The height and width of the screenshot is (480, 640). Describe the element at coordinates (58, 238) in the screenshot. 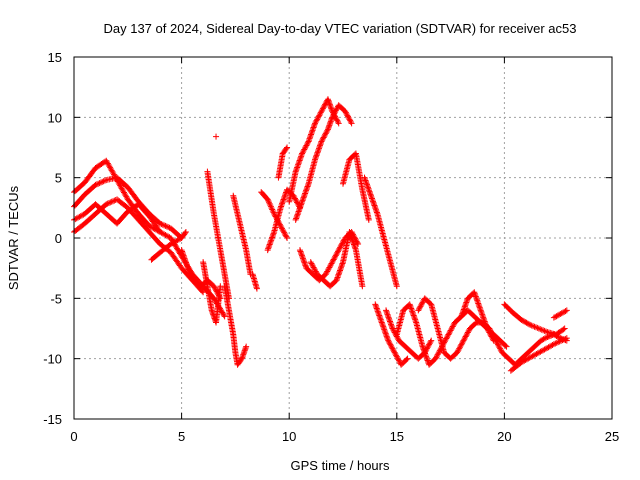

I see `y-tick-label: 0` at that location.